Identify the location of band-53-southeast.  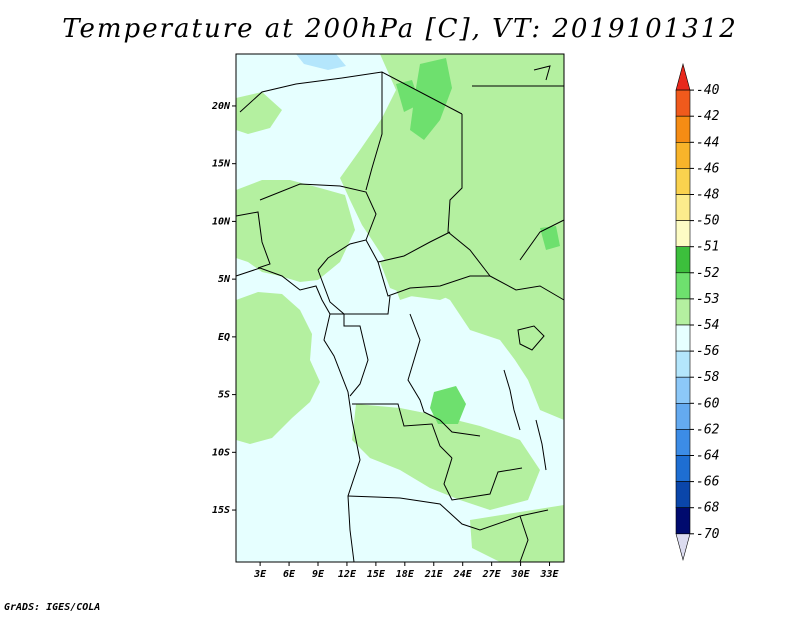
(517, 533).